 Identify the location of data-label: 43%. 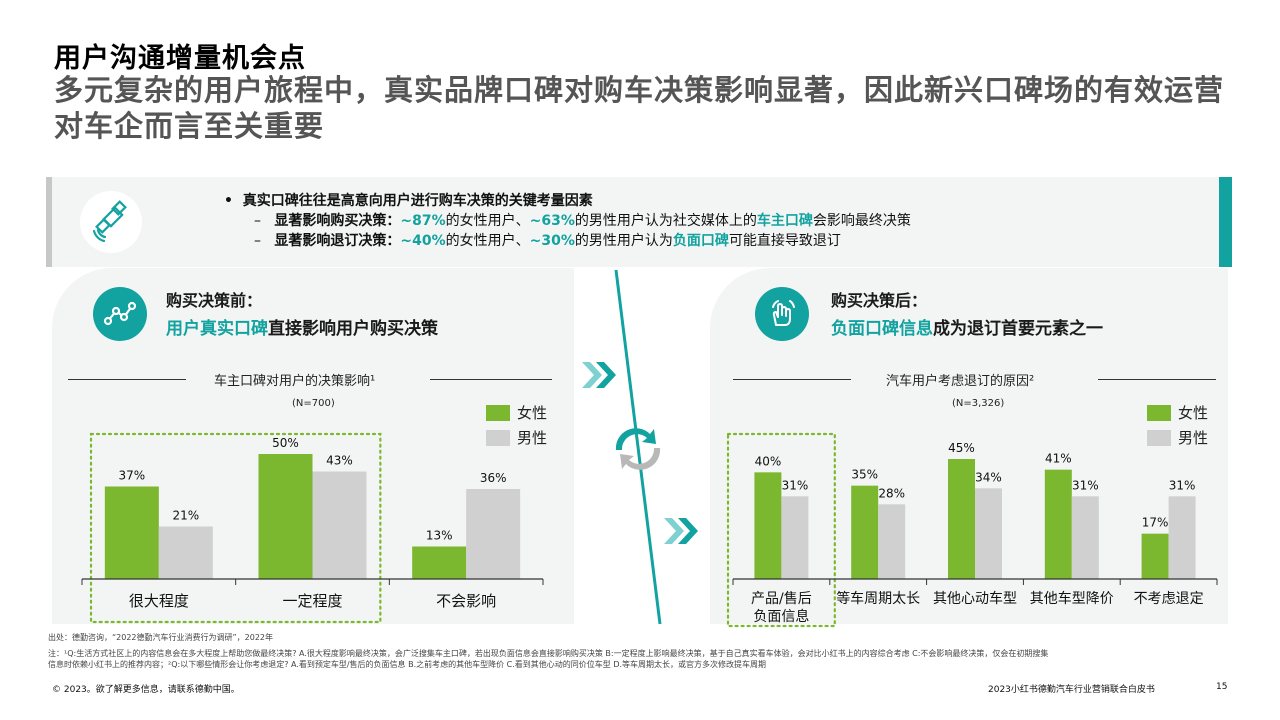
(339, 461).